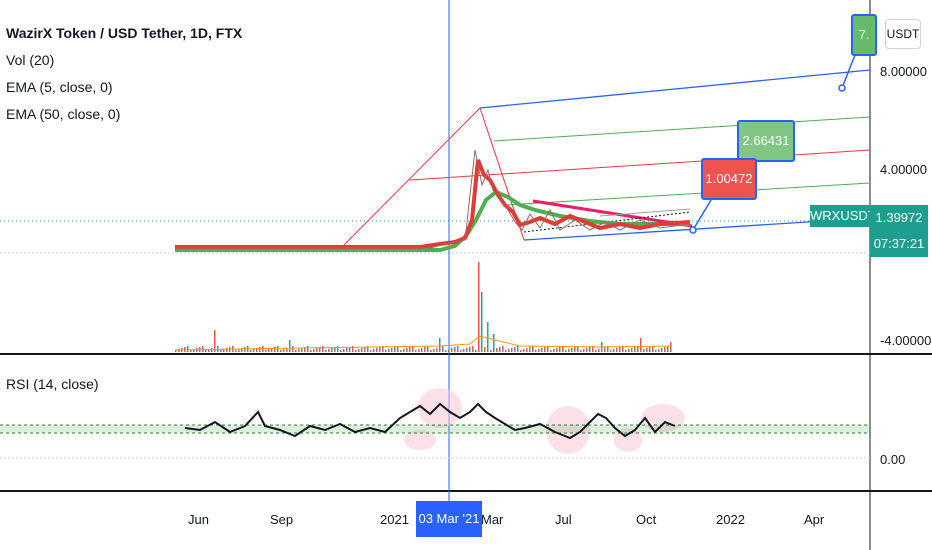 The image size is (932, 550). What do you see at coordinates (59, 87) in the screenshot?
I see `indicator-ema5: EMA (5, close, 0)` at bounding box center [59, 87].